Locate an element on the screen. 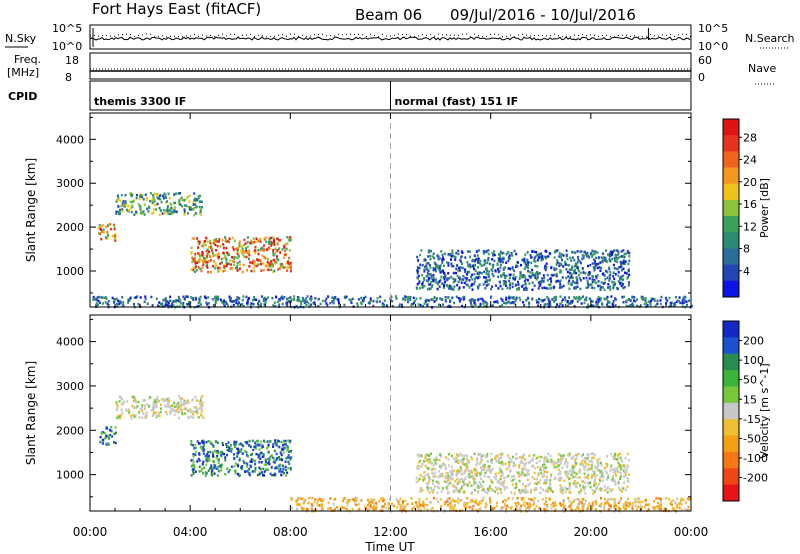 The height and width of the screenshot is (554, 800). y-tick-label: 1000 is located at coordinates (70, 271).